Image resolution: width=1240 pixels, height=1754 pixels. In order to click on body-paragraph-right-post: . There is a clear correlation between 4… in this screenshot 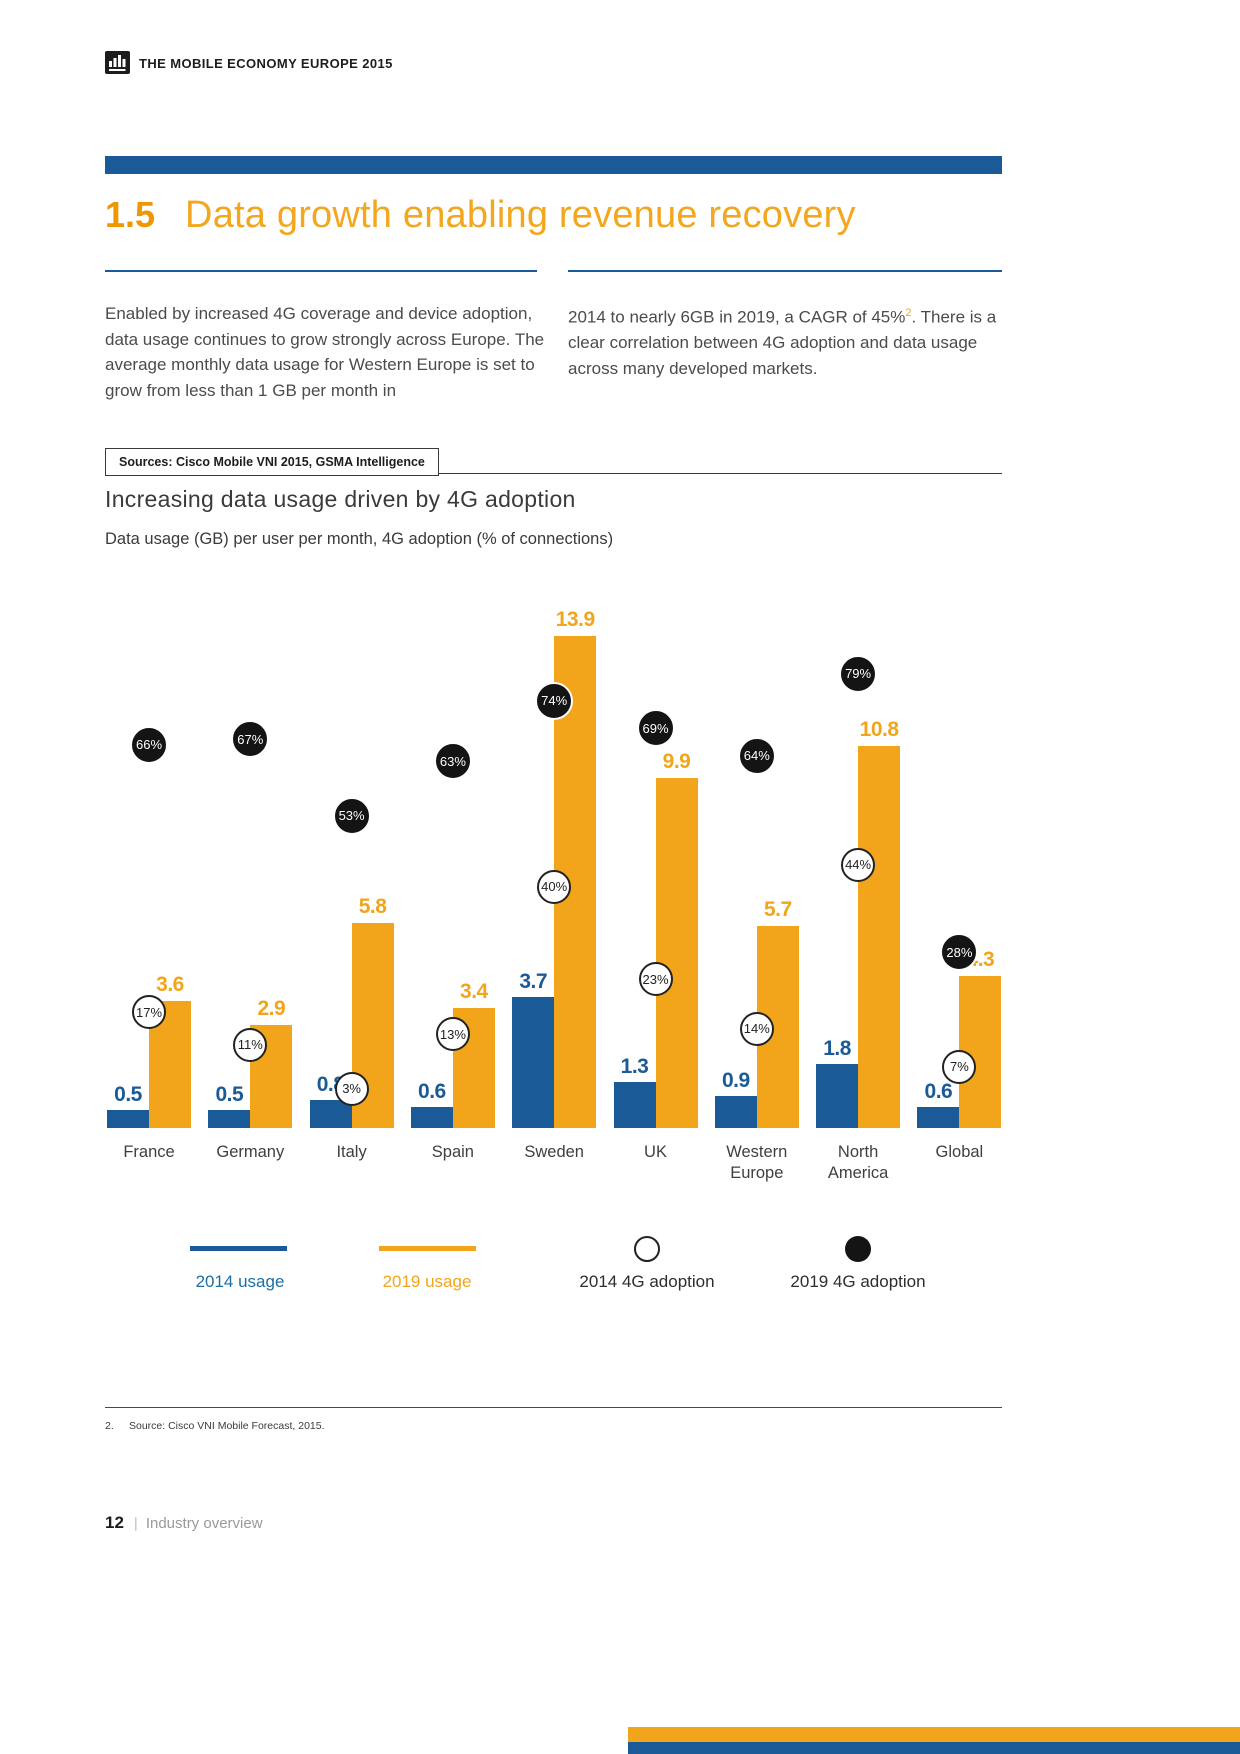, I will do `click(782, 342)`.